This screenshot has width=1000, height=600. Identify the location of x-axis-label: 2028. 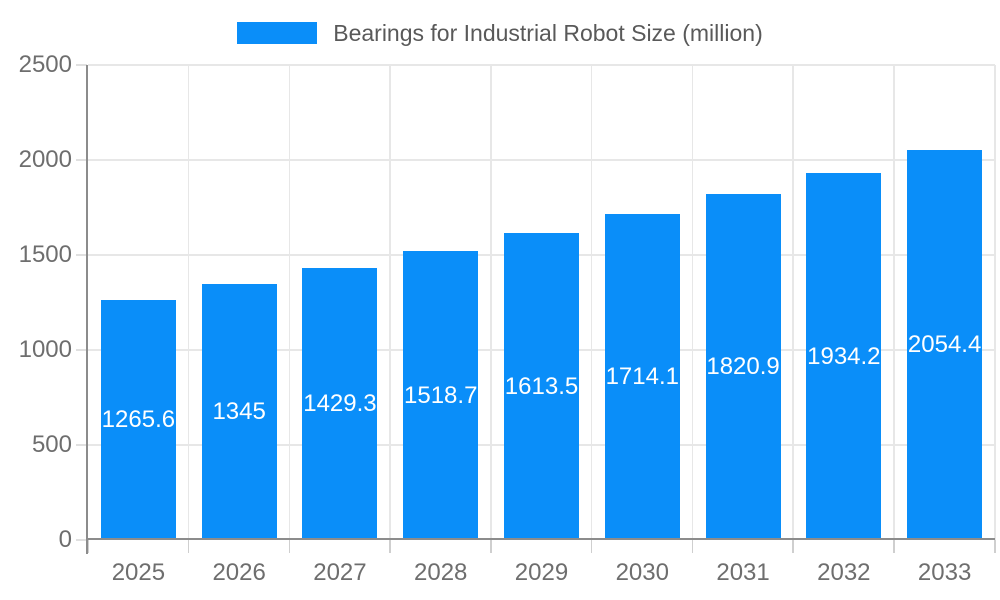
(441, 572).